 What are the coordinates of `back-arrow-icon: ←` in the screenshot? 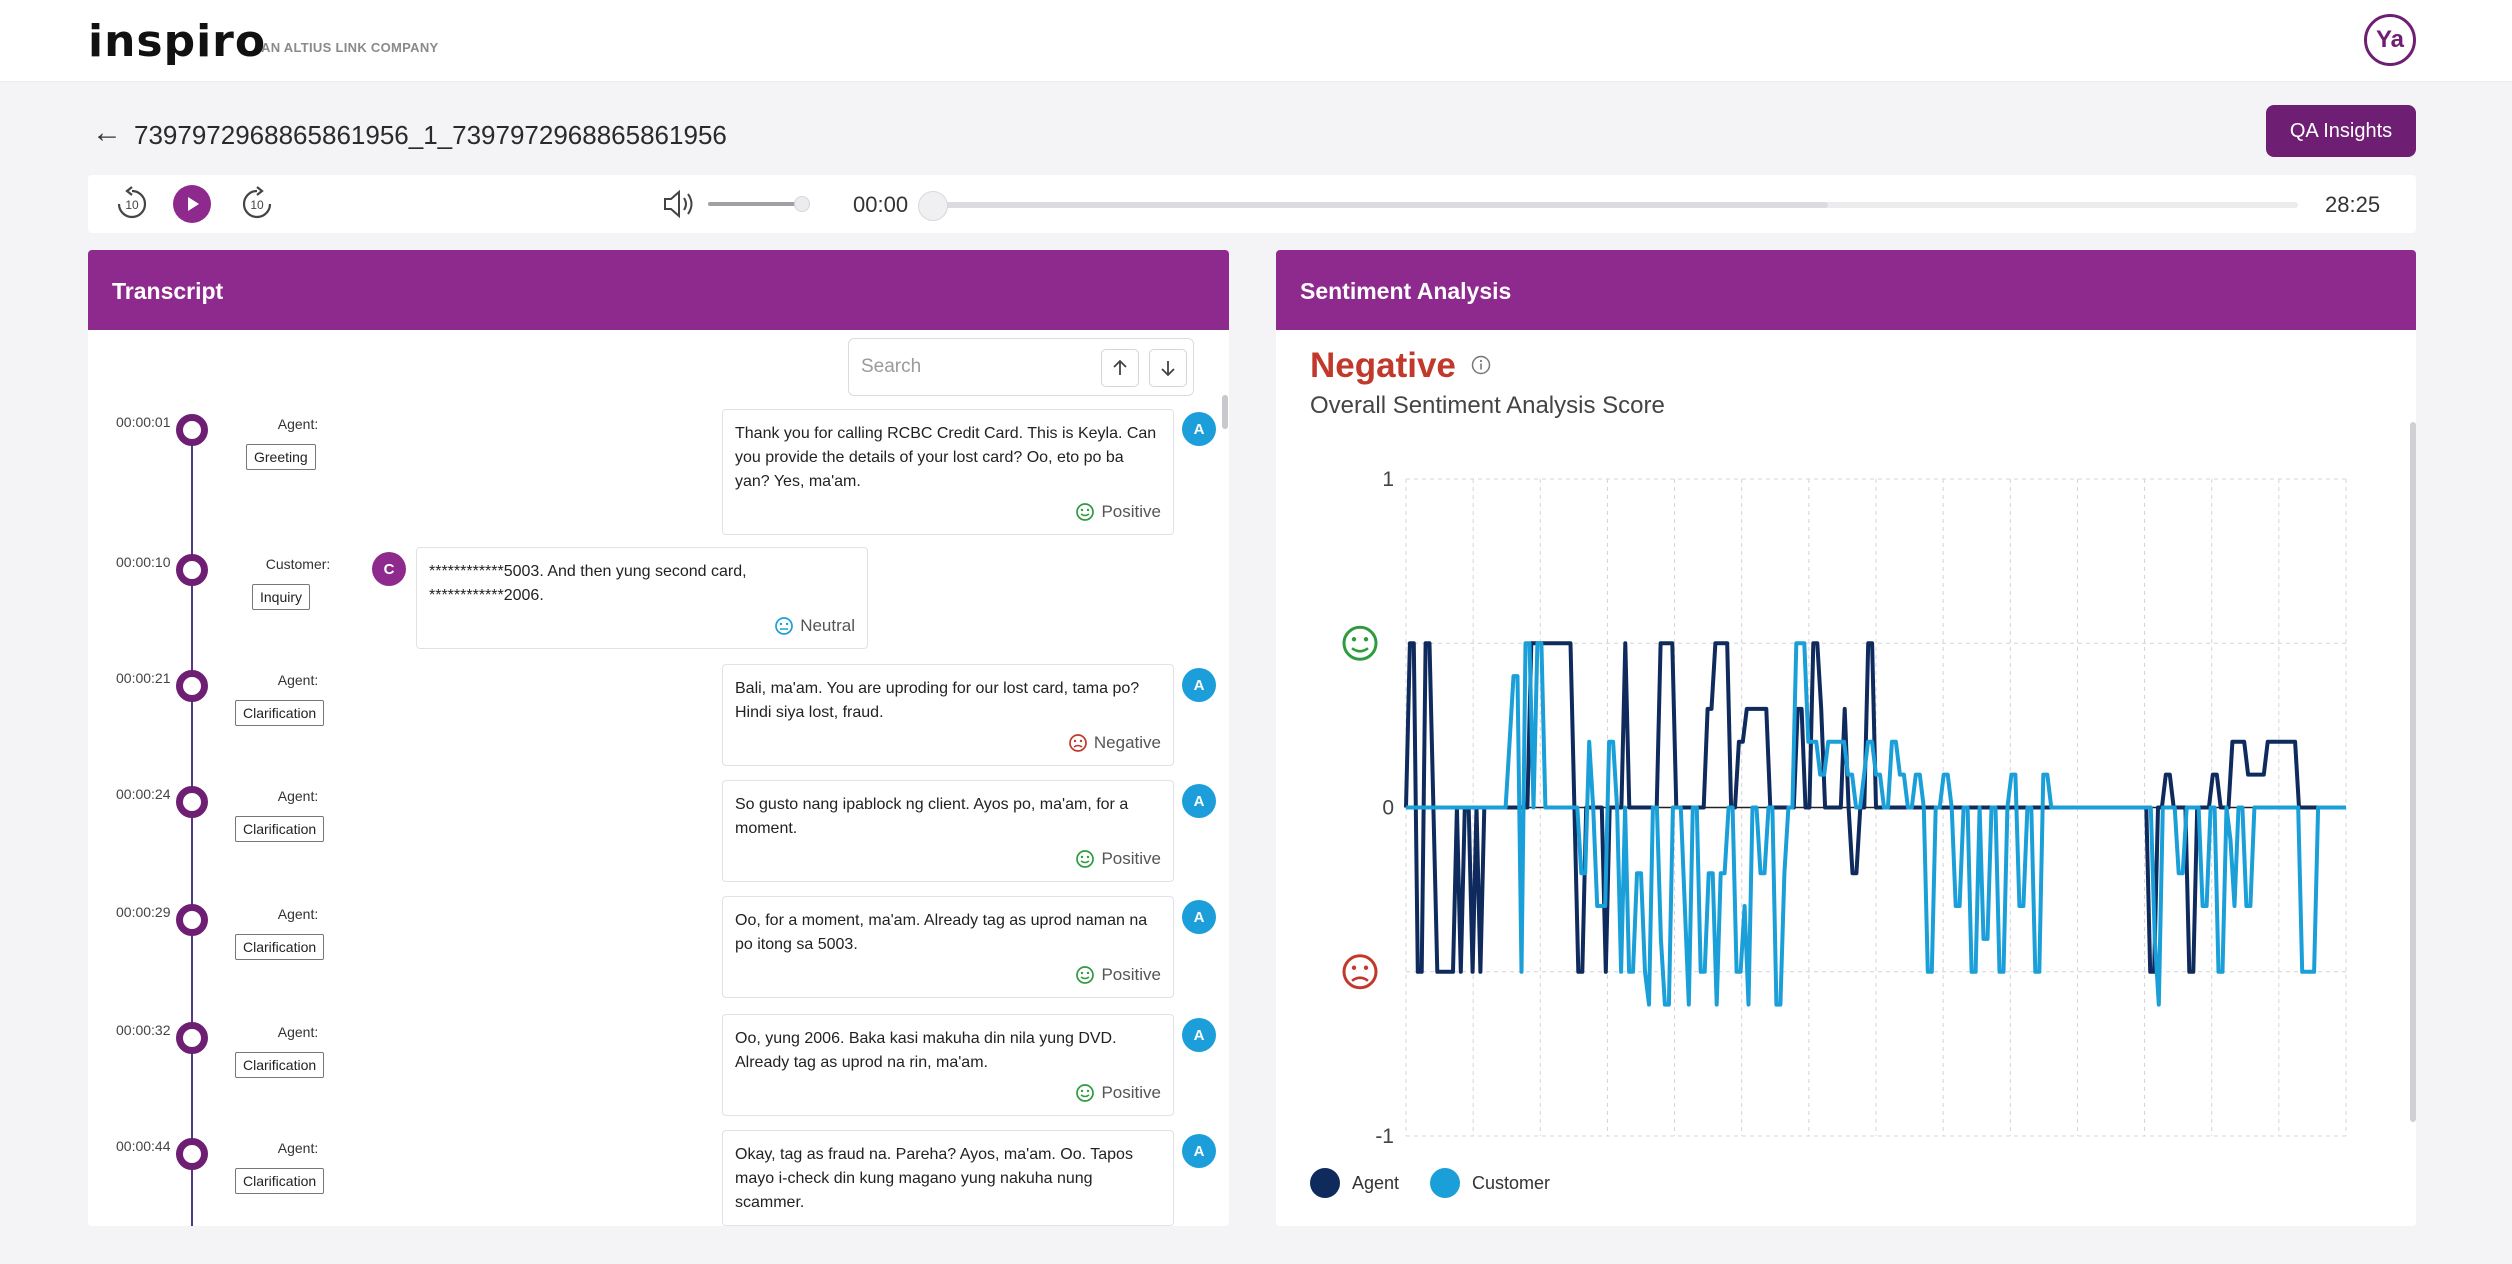 It's located at (107, 132).